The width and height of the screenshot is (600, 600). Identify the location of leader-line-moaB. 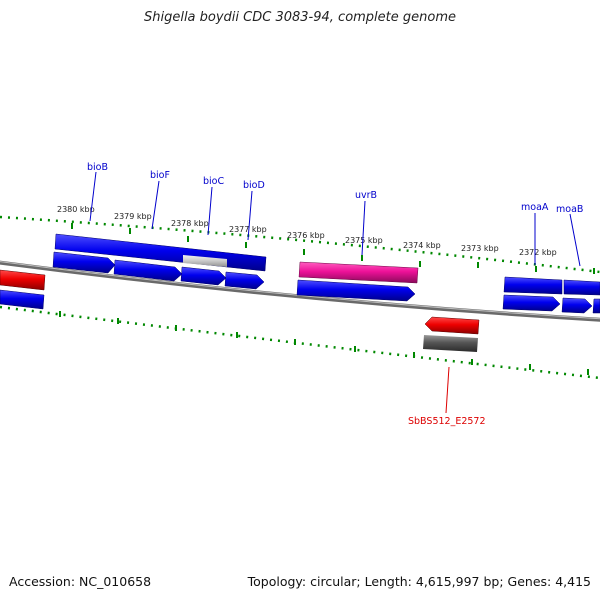
(575, 240).